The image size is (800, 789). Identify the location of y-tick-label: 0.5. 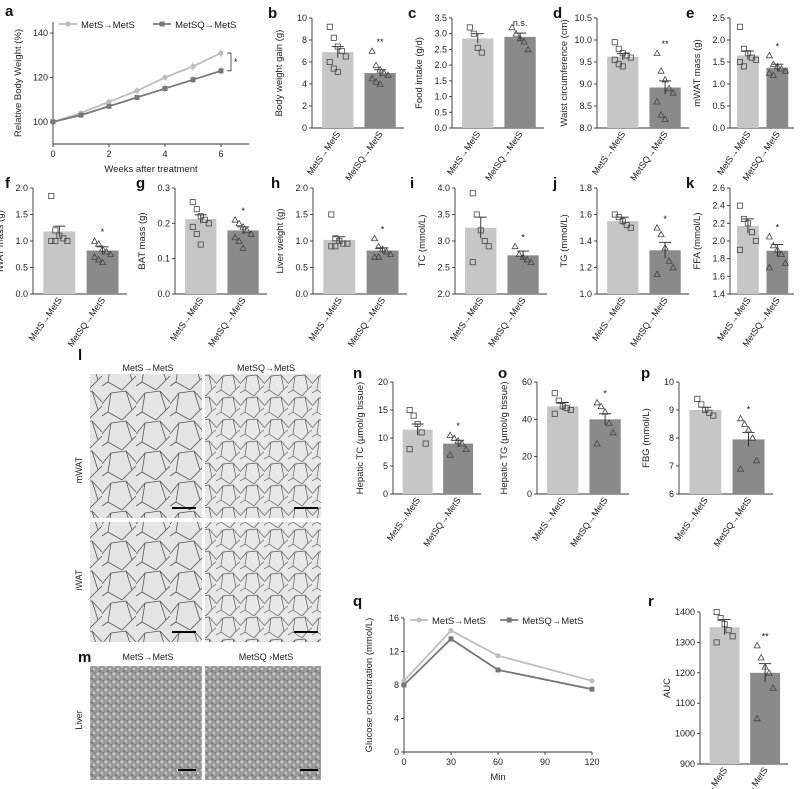
(440, 112).